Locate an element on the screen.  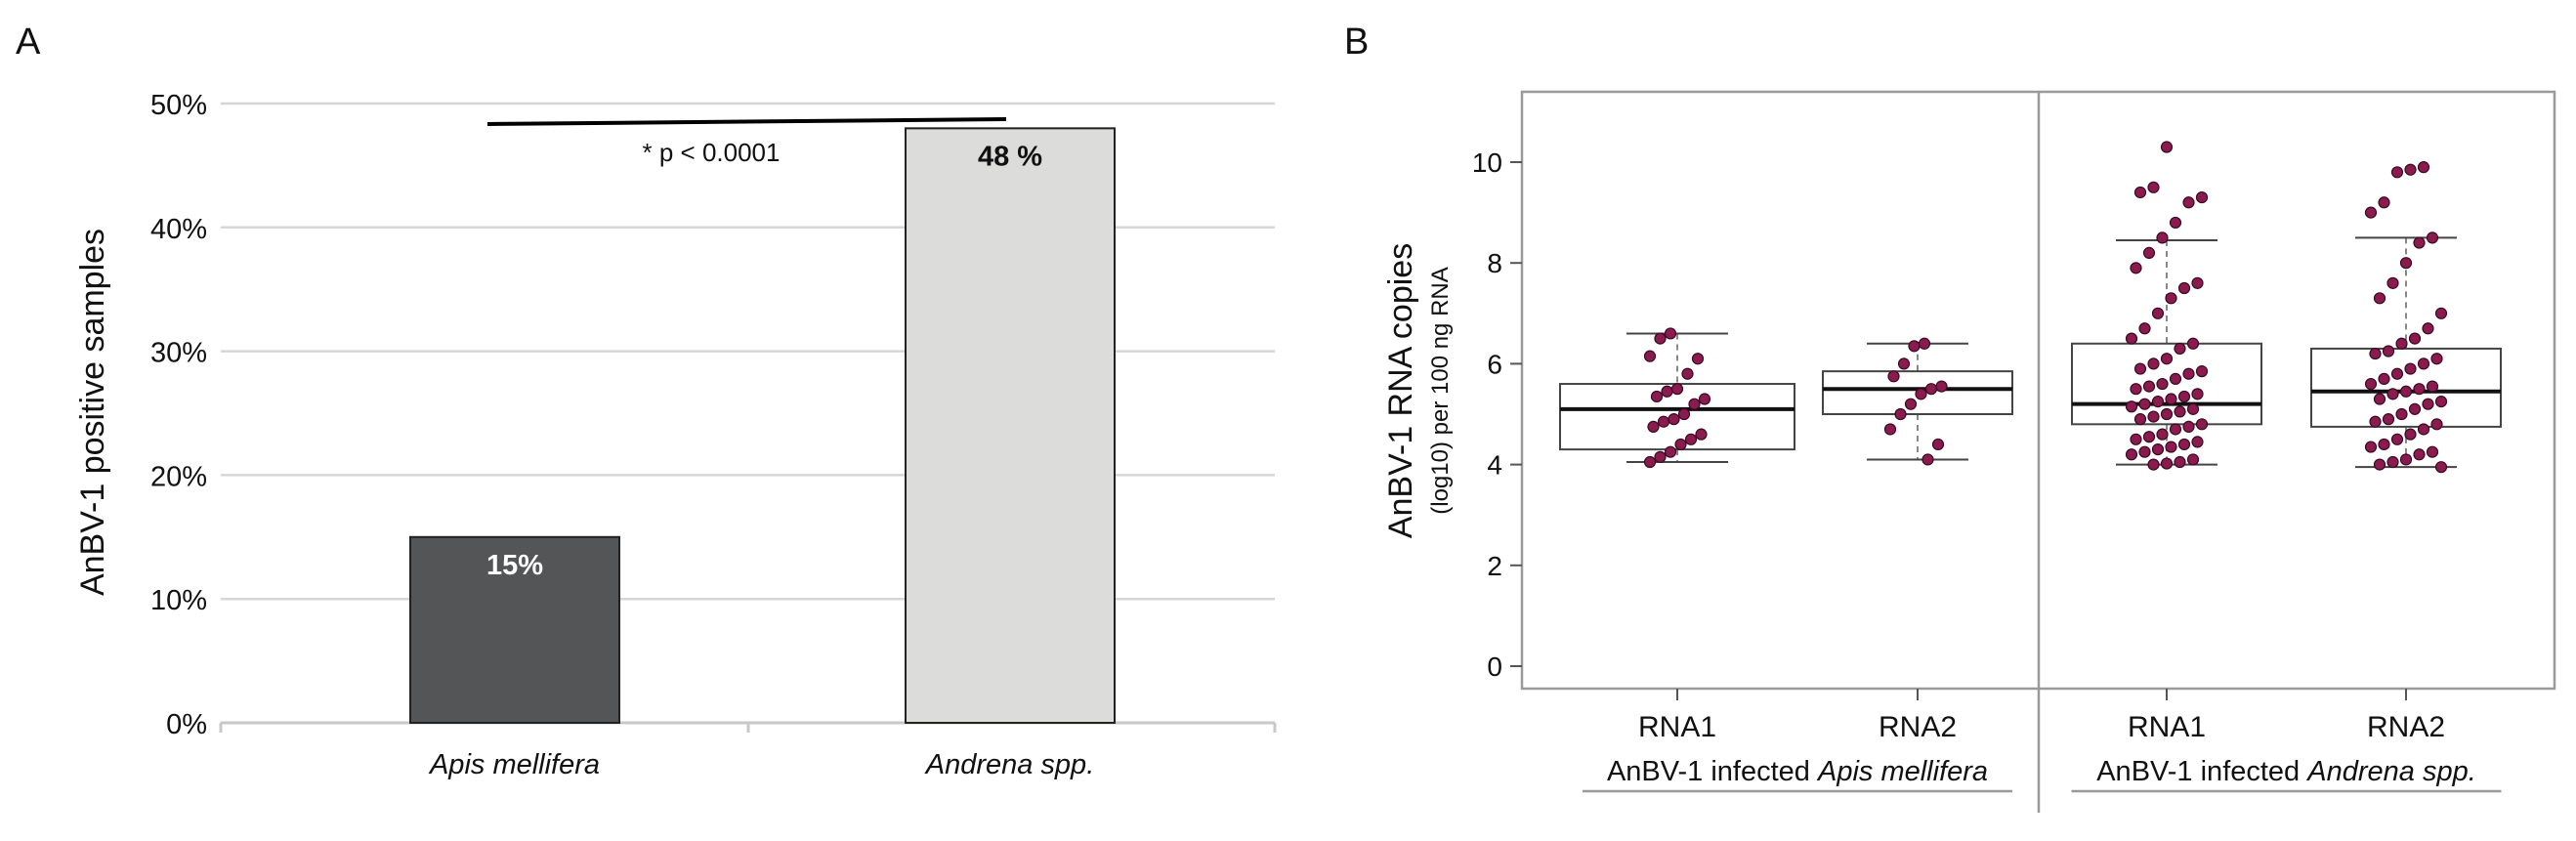
y-tick-label: 10% is located at coordinates (178, 600).